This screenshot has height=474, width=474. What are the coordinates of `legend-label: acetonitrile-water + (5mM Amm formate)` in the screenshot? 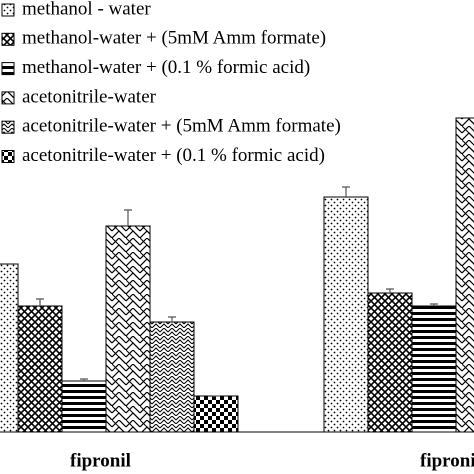 It's located at (181, 126).